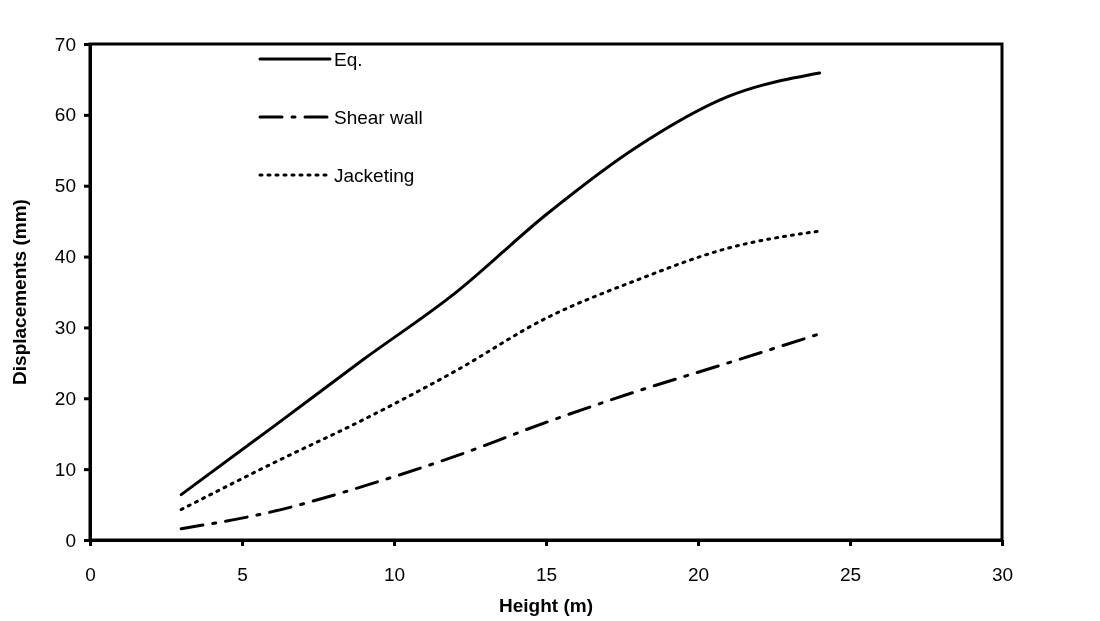  I want to click on x-tick-label: 0, so click(90, 575).